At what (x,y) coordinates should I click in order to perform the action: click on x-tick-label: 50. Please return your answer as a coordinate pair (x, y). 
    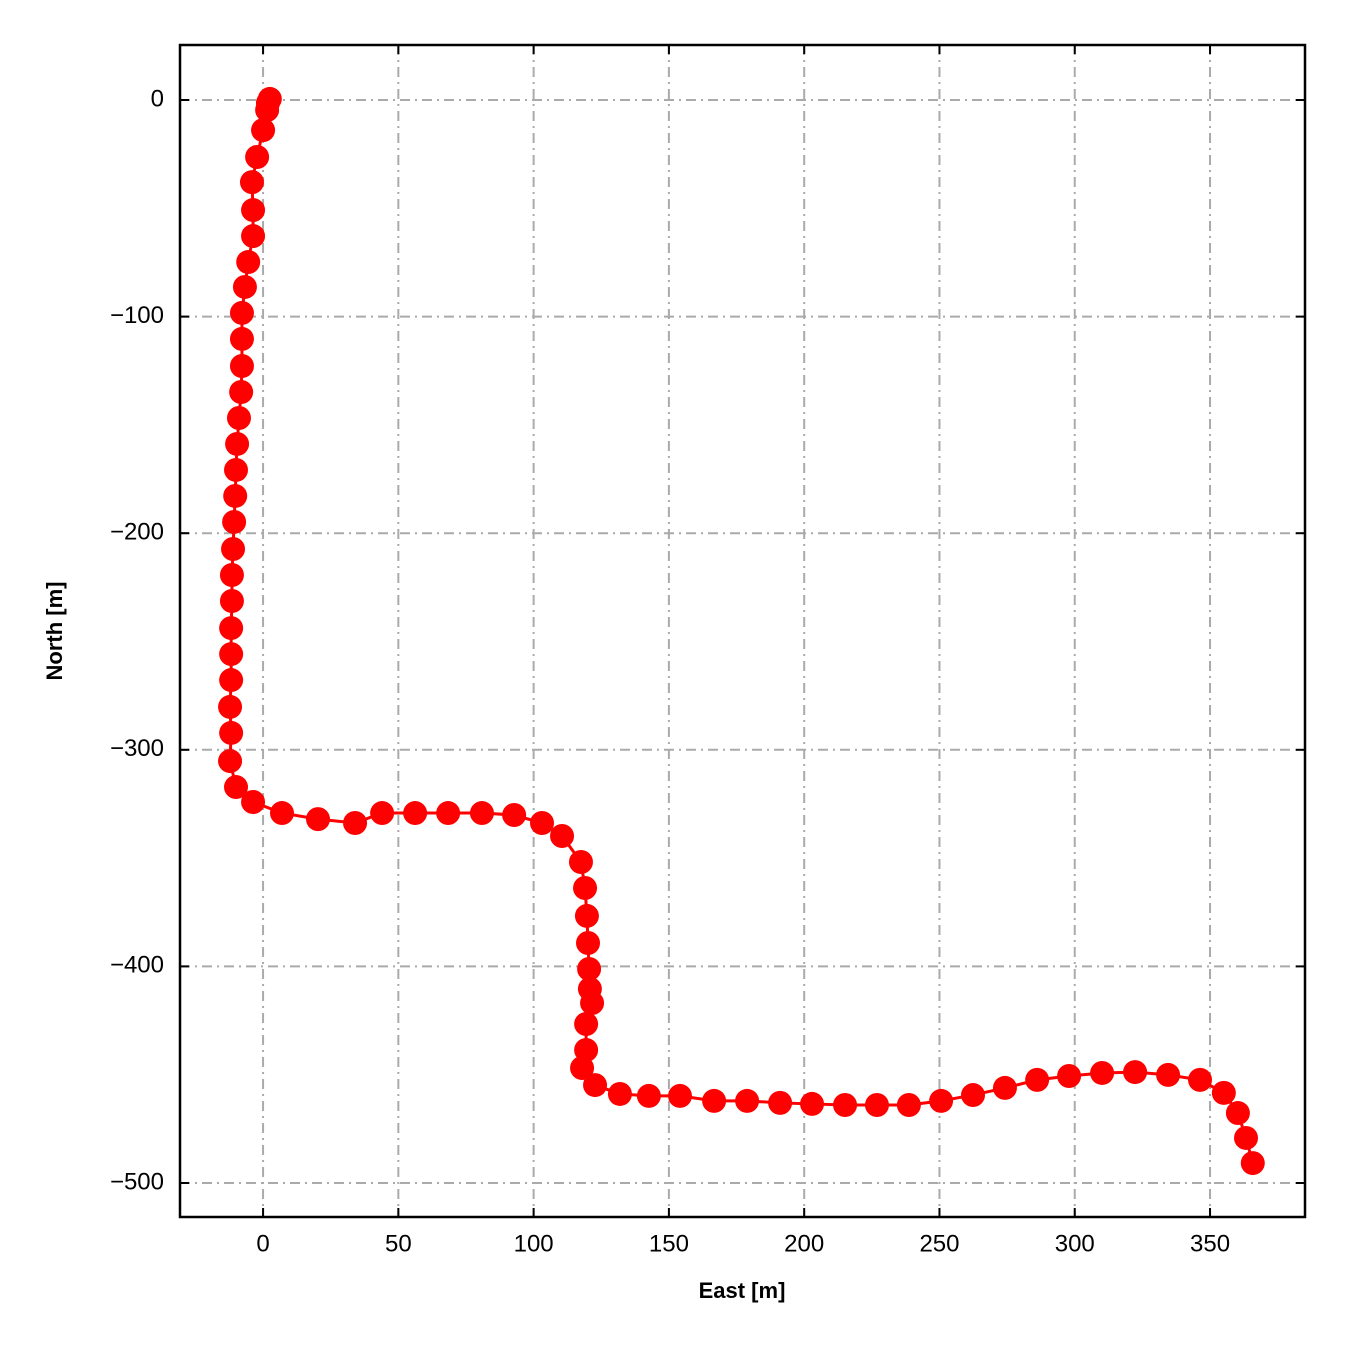
    Looking at the image, I should click on (398, 1243).